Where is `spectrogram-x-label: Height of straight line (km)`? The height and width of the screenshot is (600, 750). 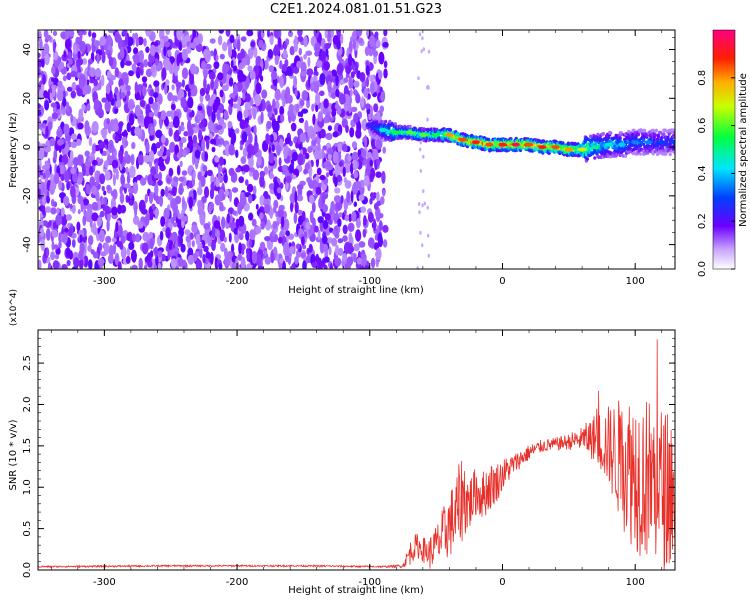 spectrogram-x-label: Height of straight line (km) is located at coordinates (356, 290).